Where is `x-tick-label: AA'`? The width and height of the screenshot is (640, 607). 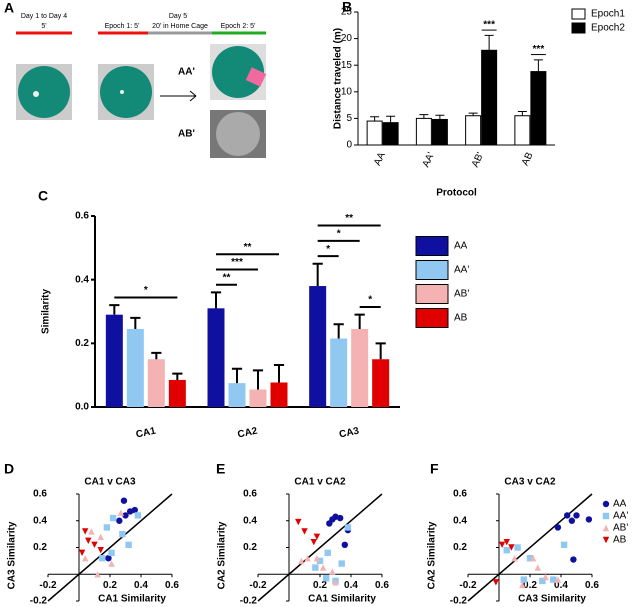
x-tick-label: AA' is located at coordinates (429, 160).